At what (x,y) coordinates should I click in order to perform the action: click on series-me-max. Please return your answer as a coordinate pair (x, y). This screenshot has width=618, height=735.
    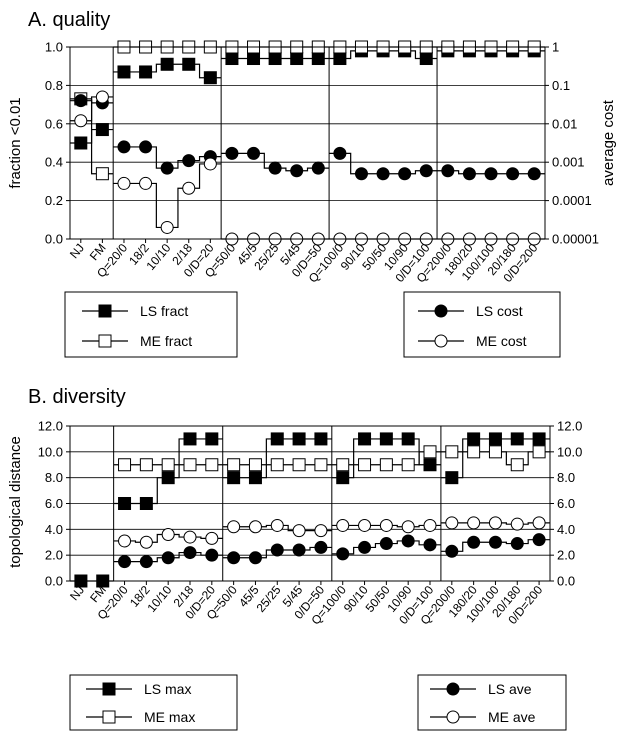
    Looking at the image, I should click on (331, 458).